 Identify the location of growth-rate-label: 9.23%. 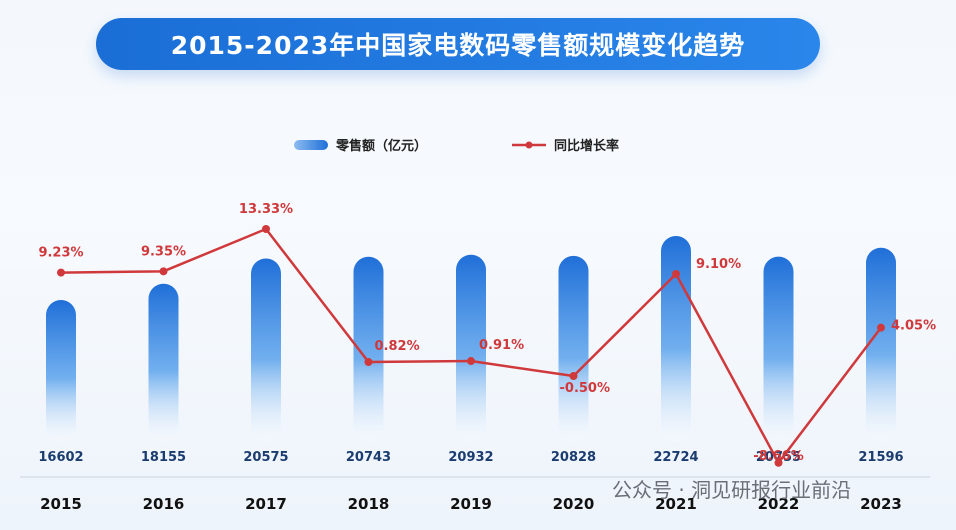
(60, 253).